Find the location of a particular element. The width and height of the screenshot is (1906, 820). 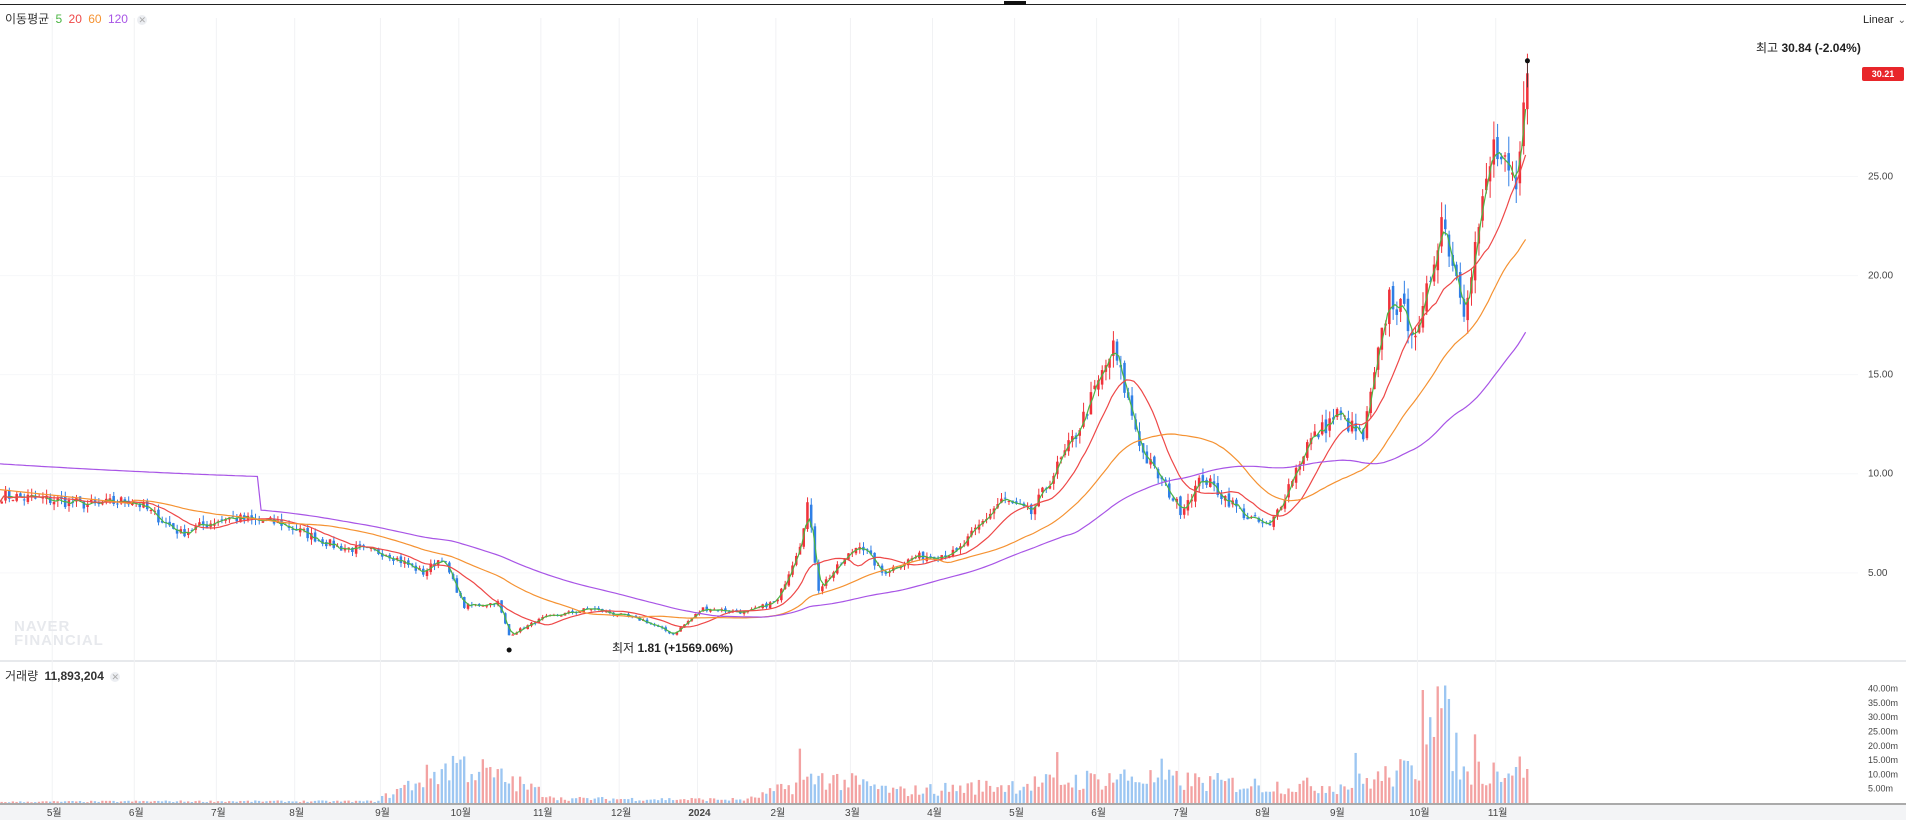

scale-mode-value: Linear is located at coordinates (1878, 20).